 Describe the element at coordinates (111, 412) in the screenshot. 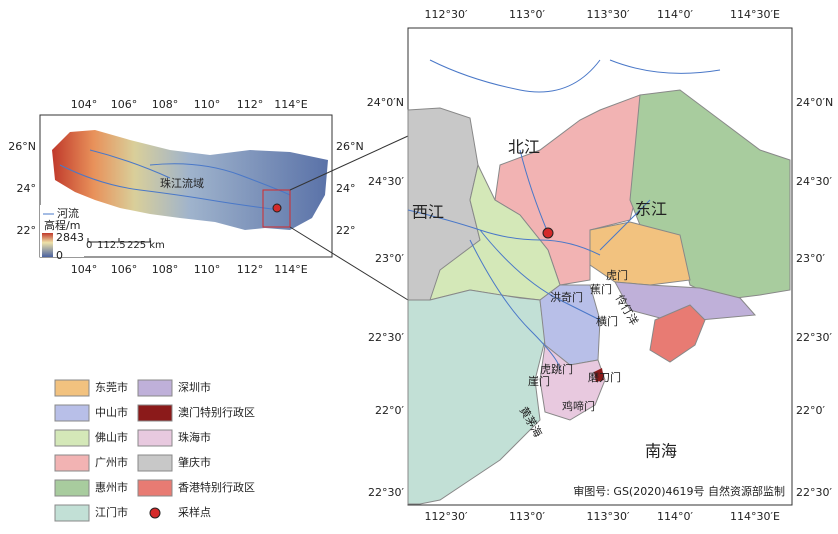

I see `legend-label: 中山市` at that location.